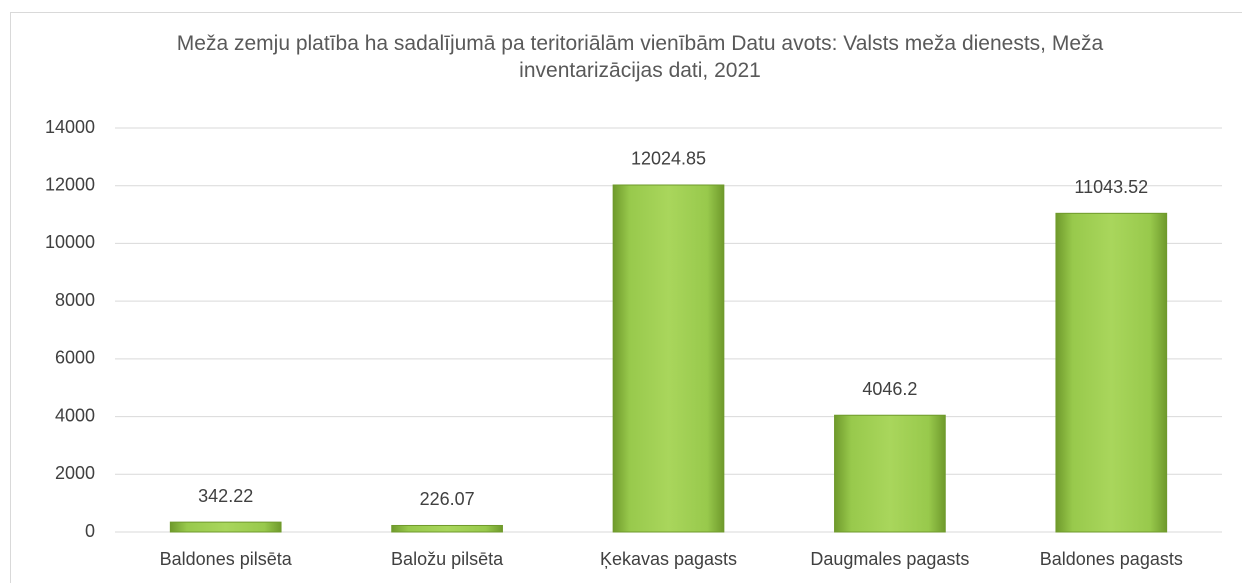 The image size is (1242, 583). Describe the element at coordinates (70, 184) in the screenshot. I see `y-tick-label: 12000` at that location.